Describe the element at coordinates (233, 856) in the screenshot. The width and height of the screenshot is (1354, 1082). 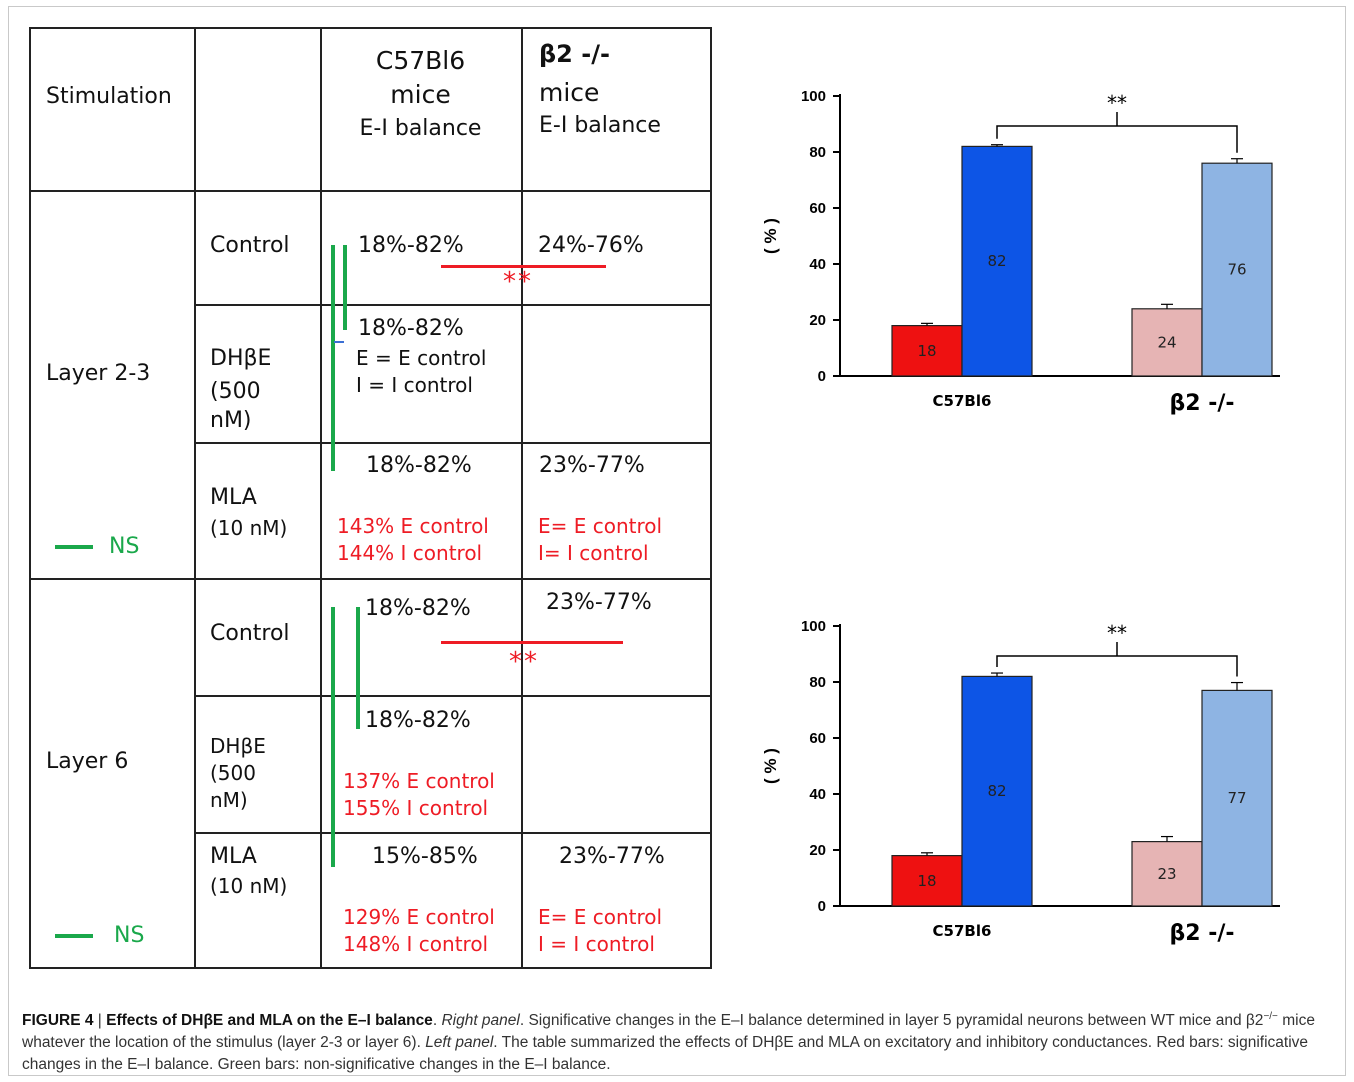
I see `layer6-mla-label1: MLA` at that location.